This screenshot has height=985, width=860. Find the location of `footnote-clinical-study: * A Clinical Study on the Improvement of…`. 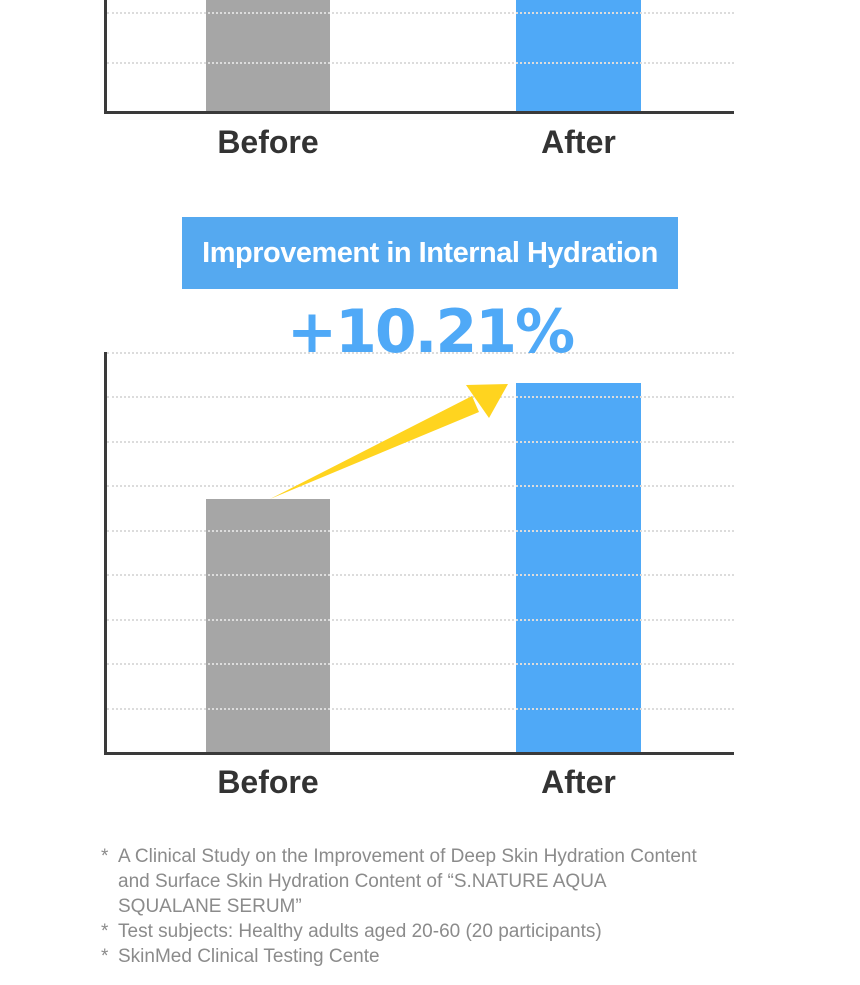

footnote-clinical-study: * A Clinical Study on the Improvement of… is located at coordinates (401, 881).